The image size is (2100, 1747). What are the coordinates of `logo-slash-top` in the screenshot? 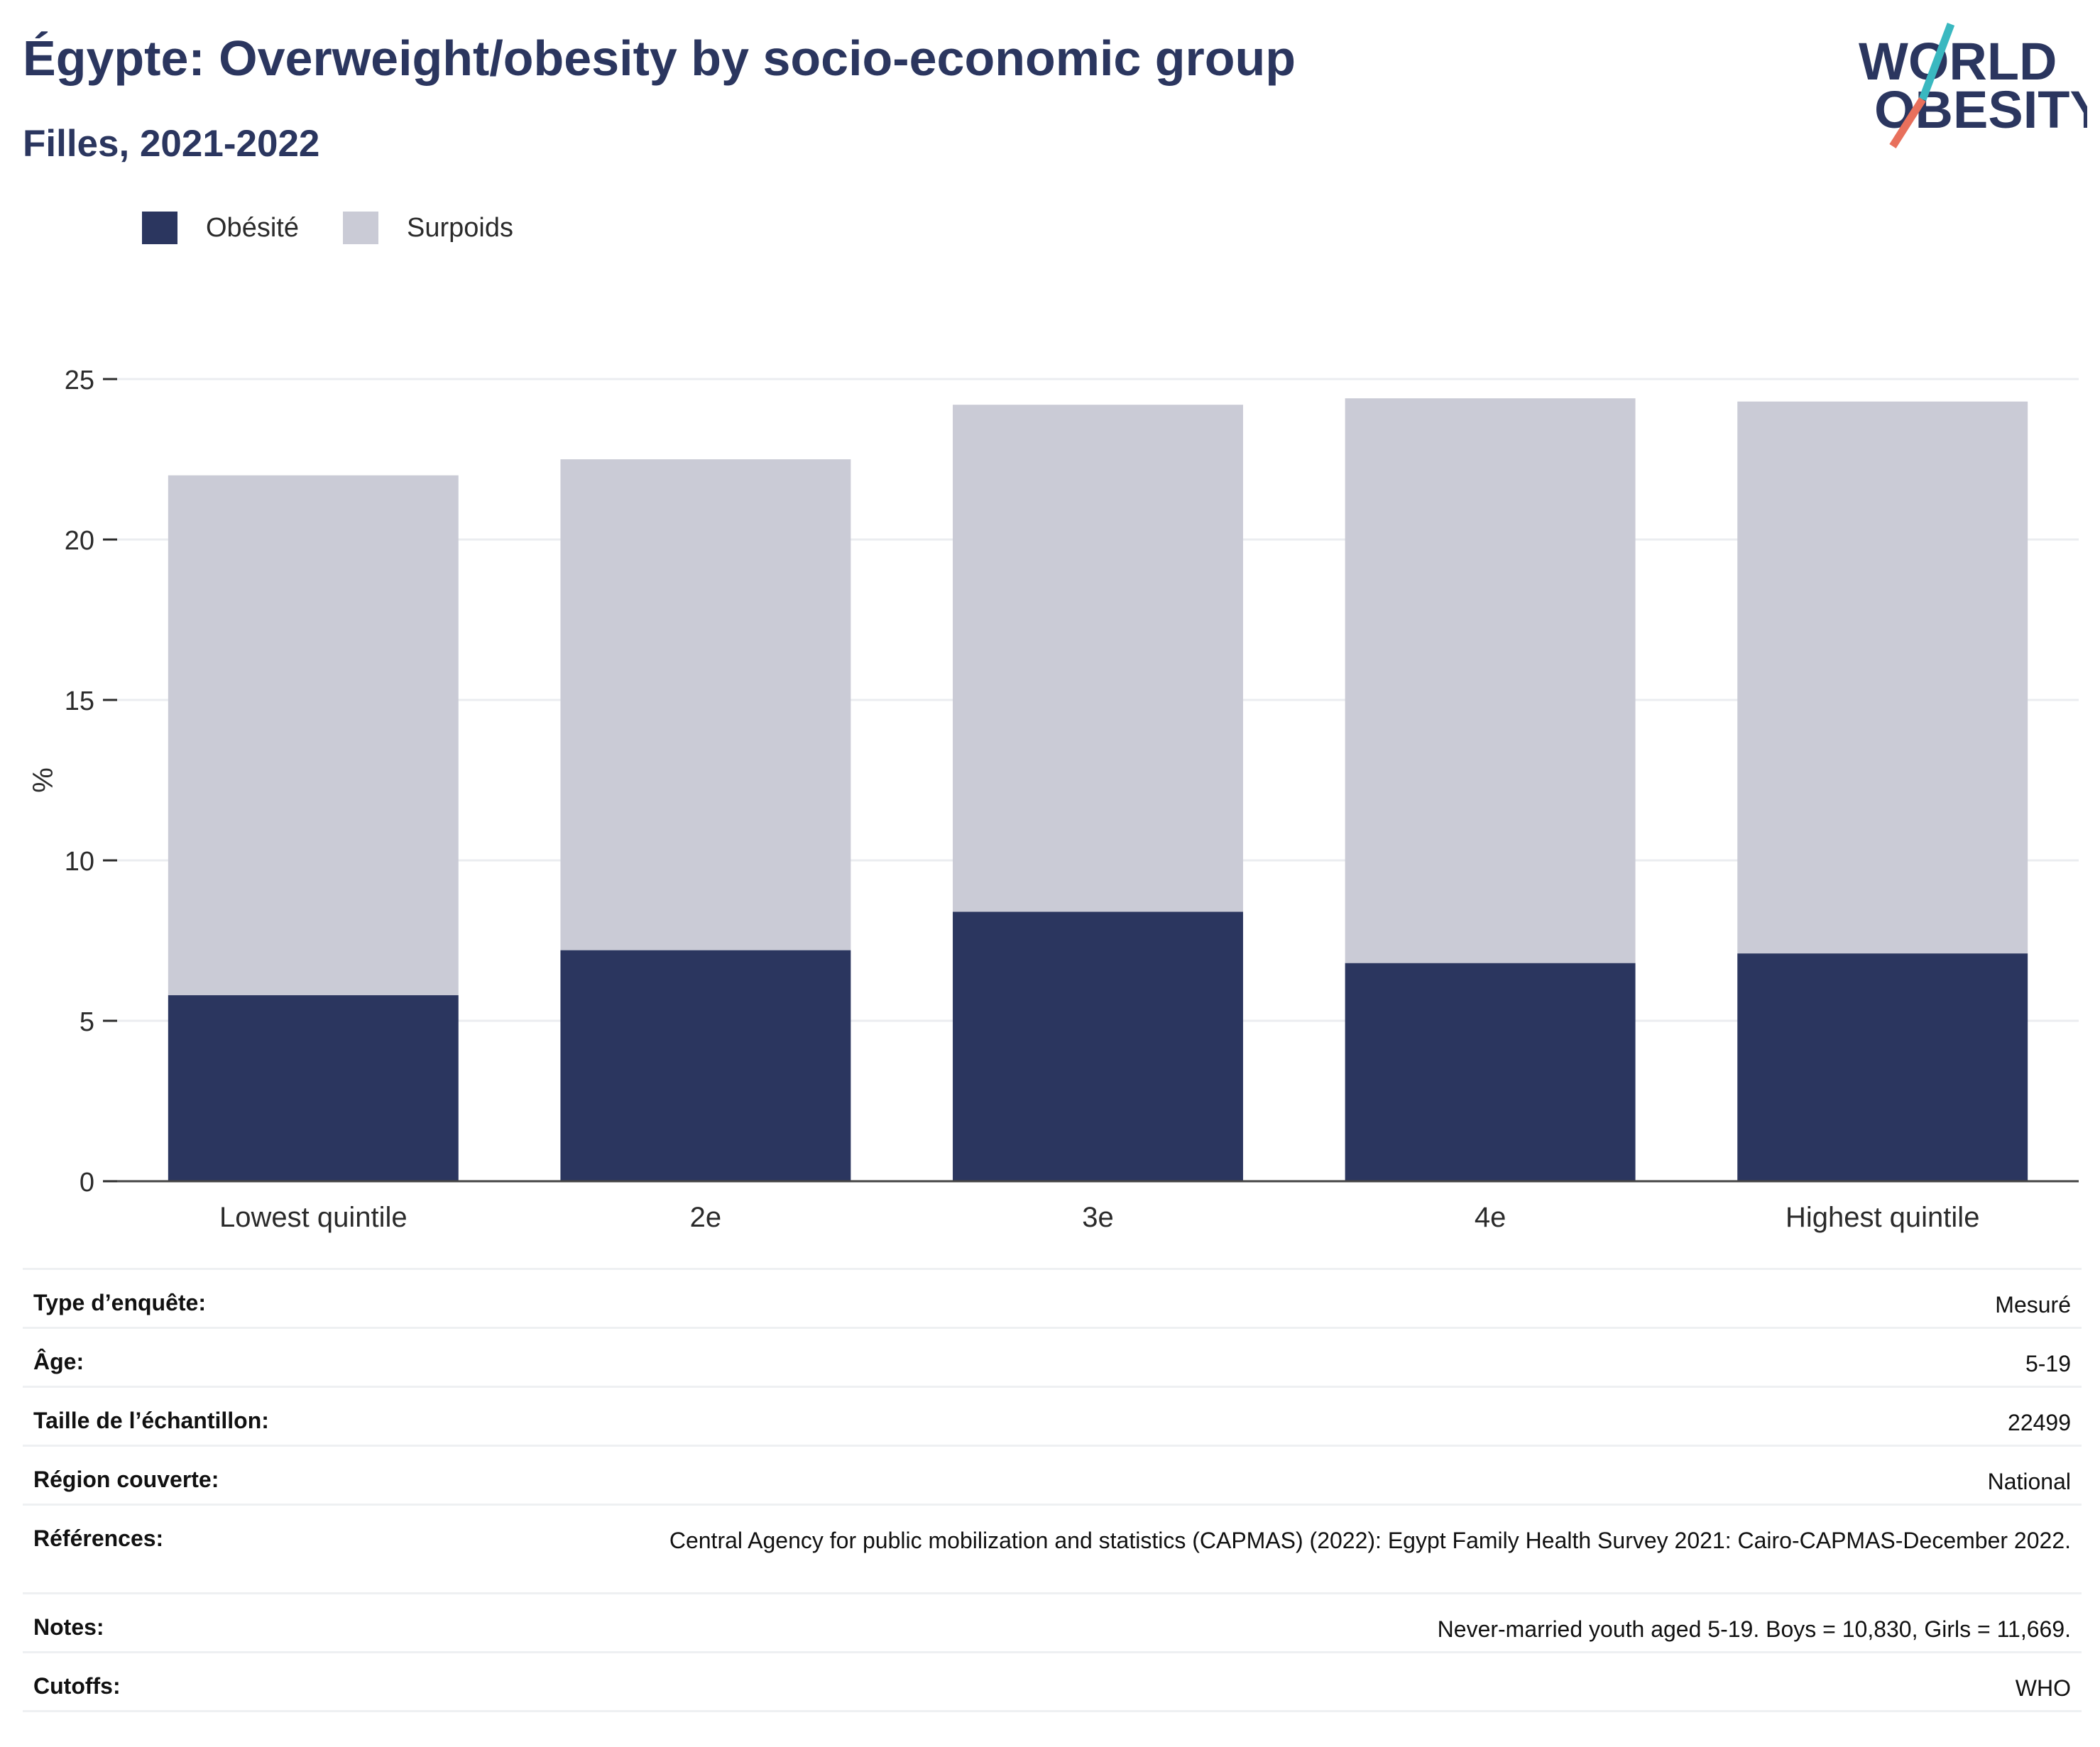 It's located at (1936, 62).